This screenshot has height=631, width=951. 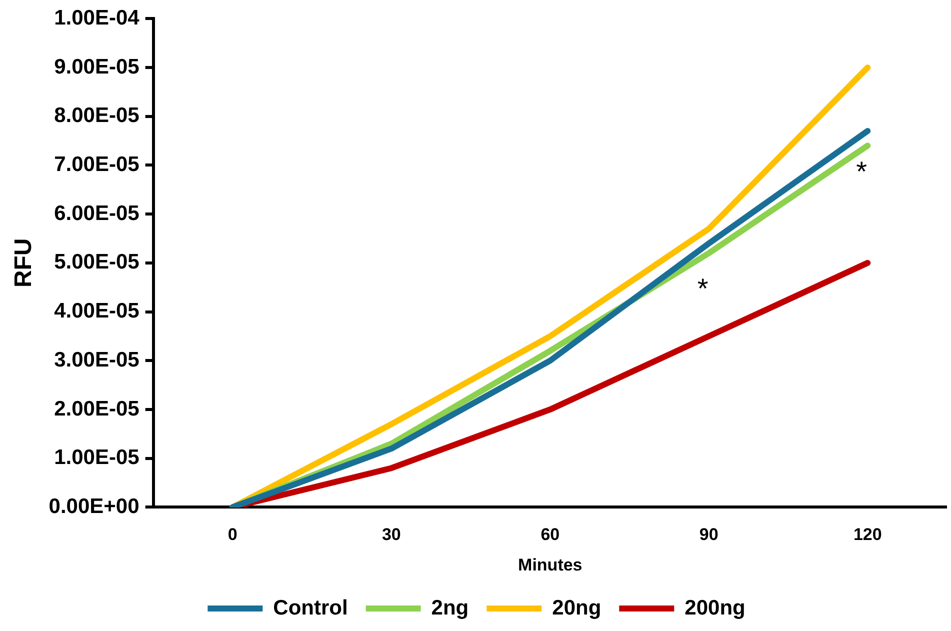 I want to click on legend-label: 2ng, so click(x=450, y=608).